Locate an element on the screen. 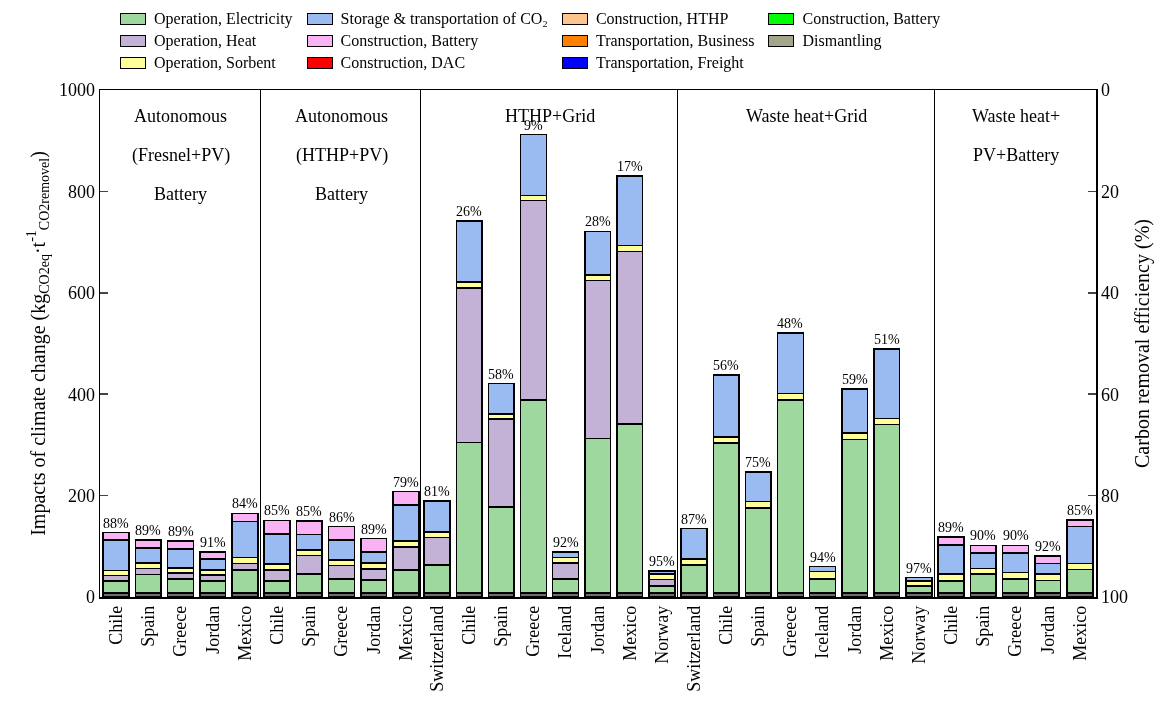  legend-label: Transportation, Business is located at coordinates (675, 41).